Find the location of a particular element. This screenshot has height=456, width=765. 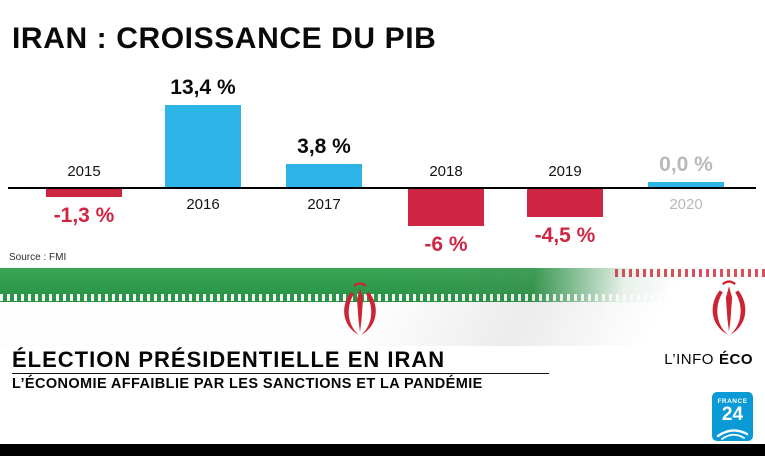

flag-kufic-band-white-icon is located at coordinates (382, 297).